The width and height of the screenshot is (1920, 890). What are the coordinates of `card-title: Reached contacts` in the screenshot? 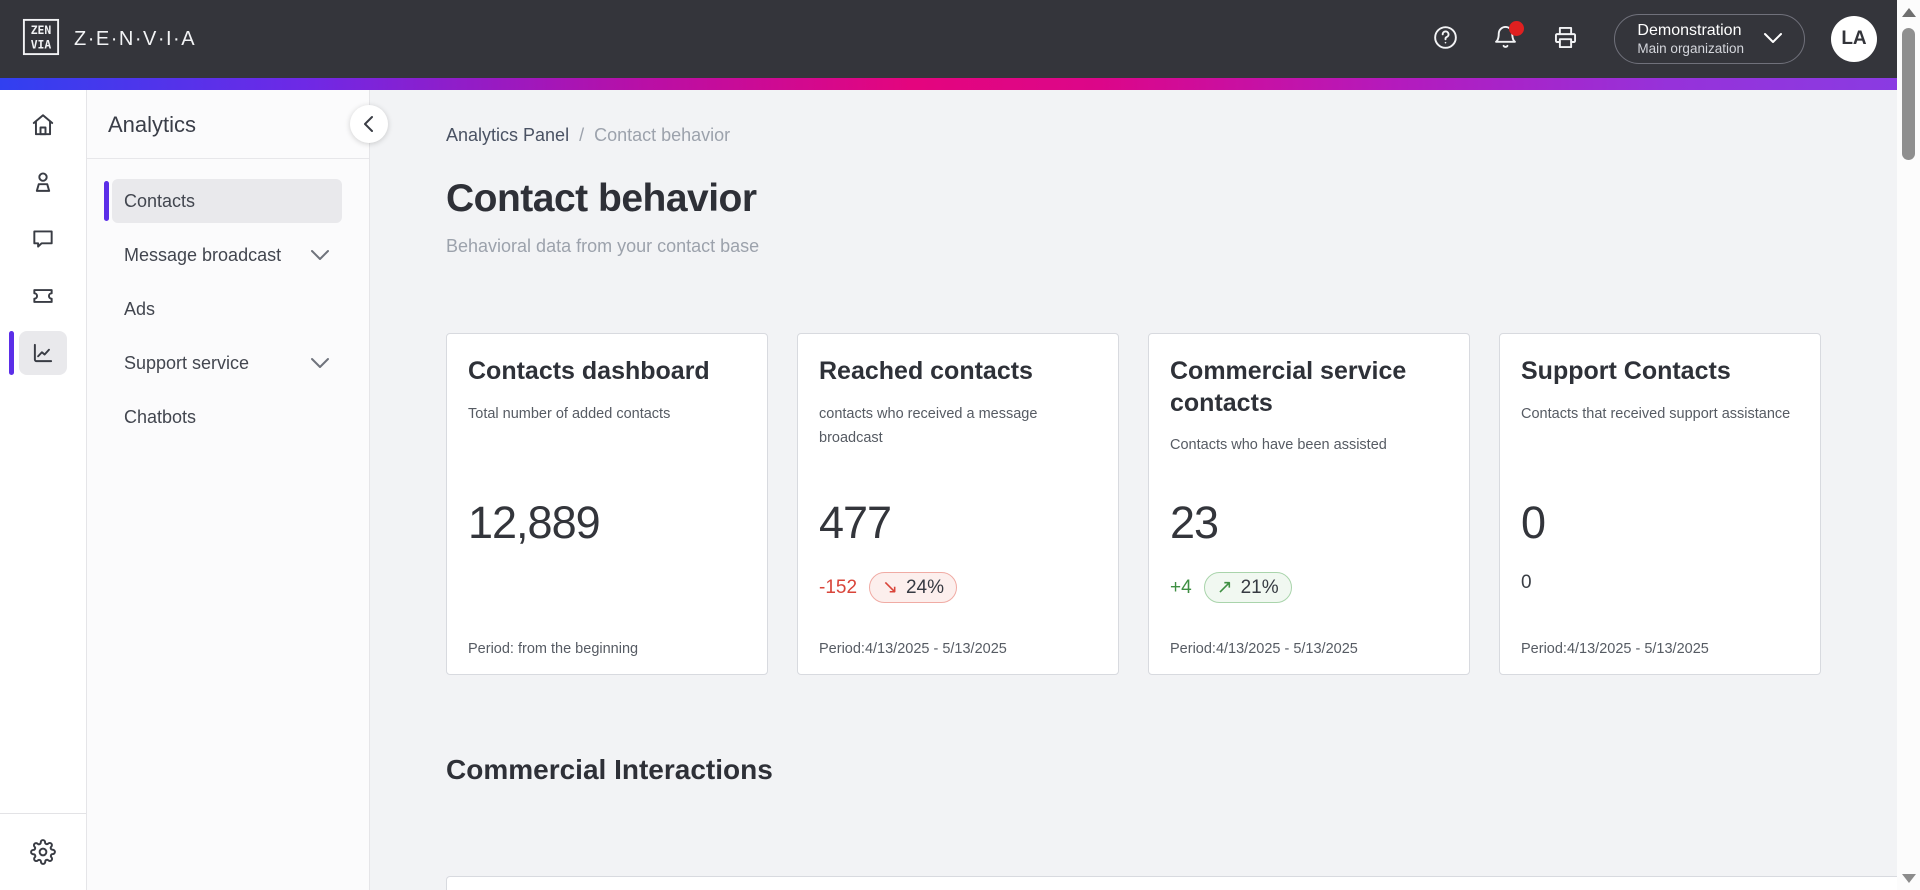 It's located at (926, 371).